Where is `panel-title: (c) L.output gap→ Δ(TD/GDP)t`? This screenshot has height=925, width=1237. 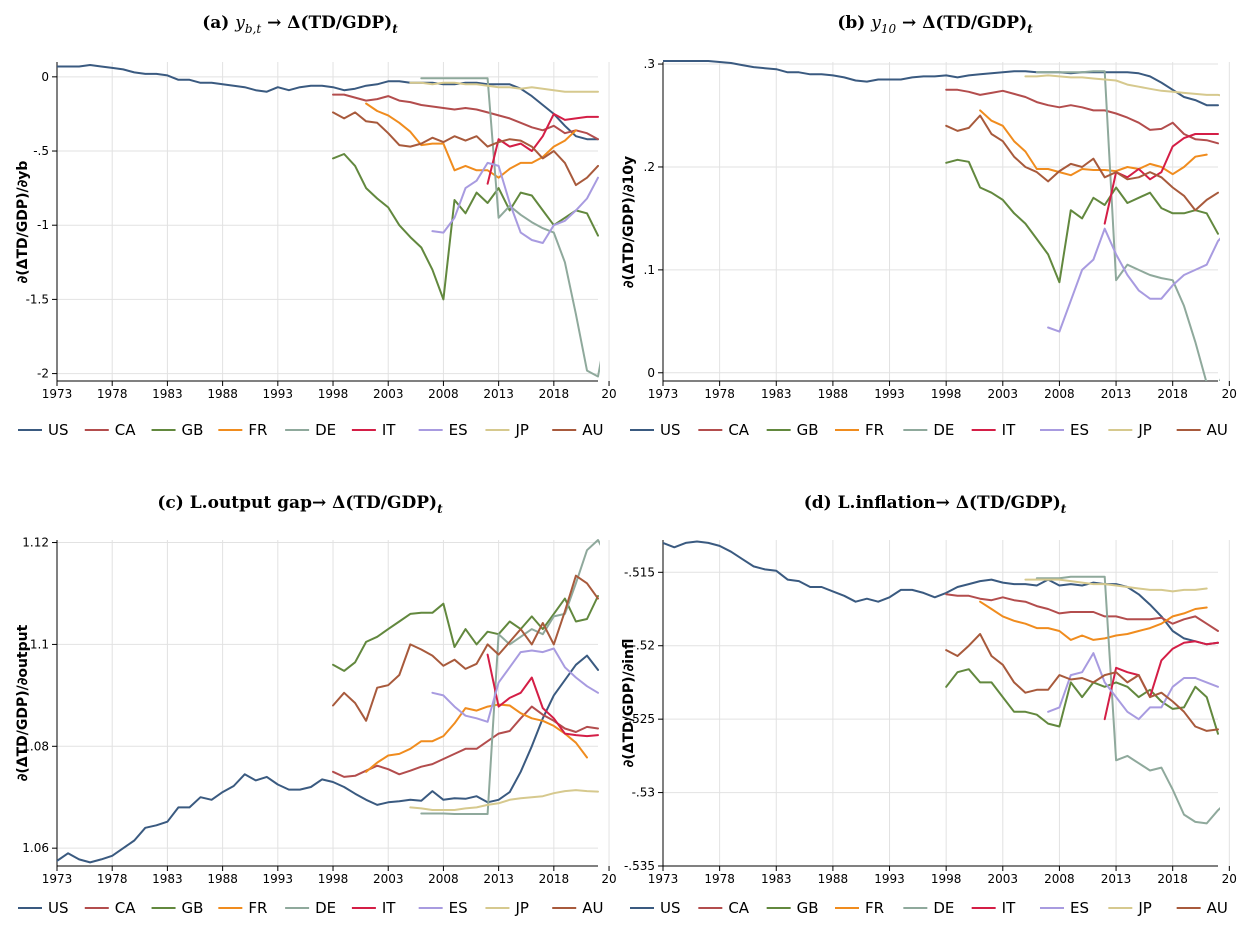
panel-title: (c) L.output gap→ Δ(TD/GDP)t is located at coordinates (300, 504).